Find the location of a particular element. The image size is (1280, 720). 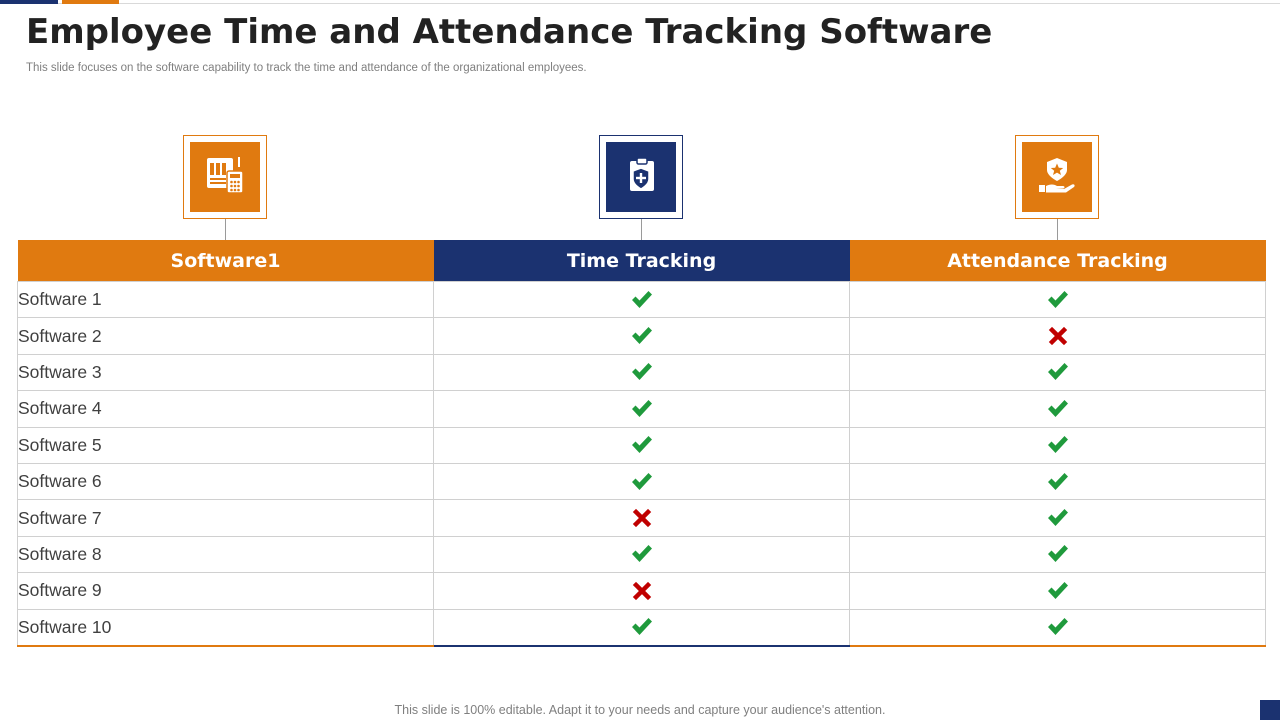

top-accent-blue is located at coordinates (29, 2).